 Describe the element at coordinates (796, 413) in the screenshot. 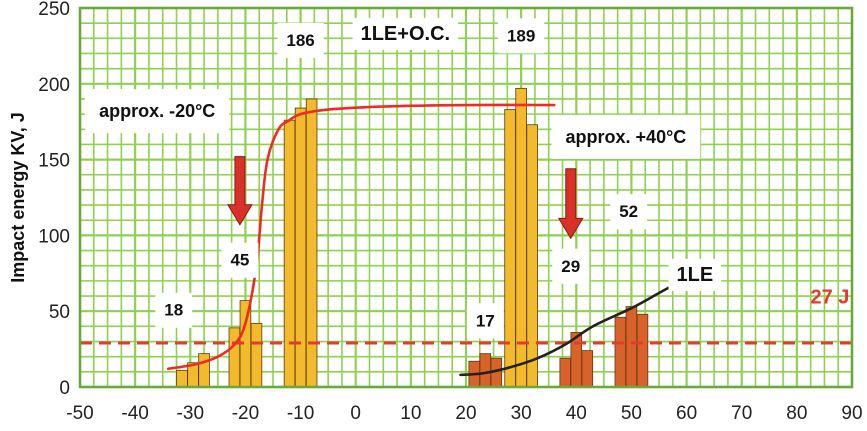

I see `x-tick-label: 80` at that location.